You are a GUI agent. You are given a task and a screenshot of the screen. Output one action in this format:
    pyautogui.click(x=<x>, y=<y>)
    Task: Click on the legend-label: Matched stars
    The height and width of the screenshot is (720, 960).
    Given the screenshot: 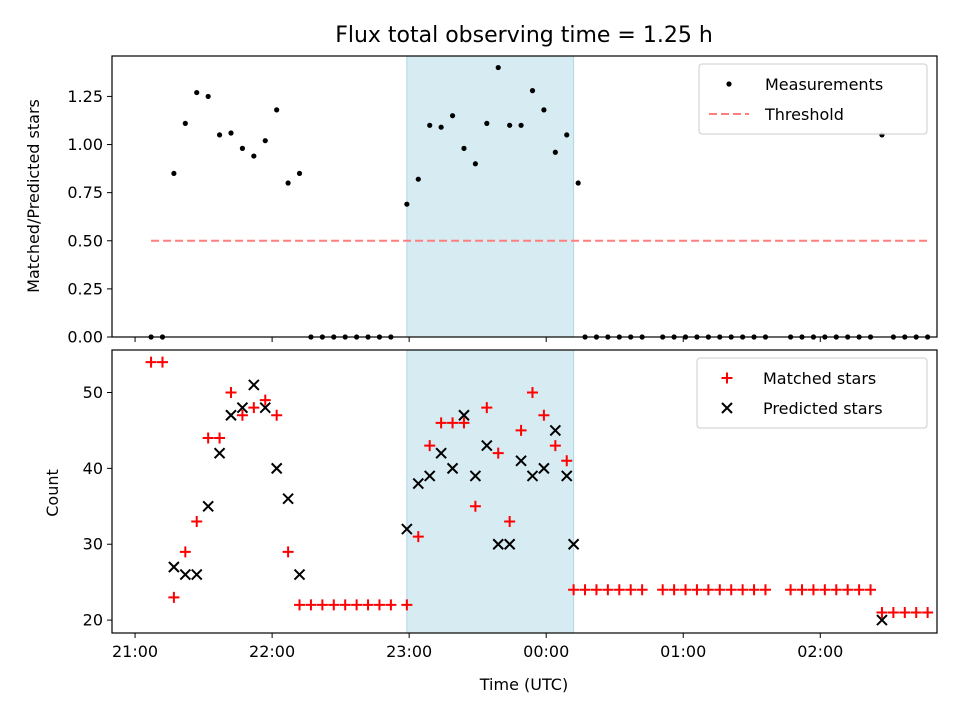 What is the action you would take?
    pyautogui.click(x=819, y=378)
    